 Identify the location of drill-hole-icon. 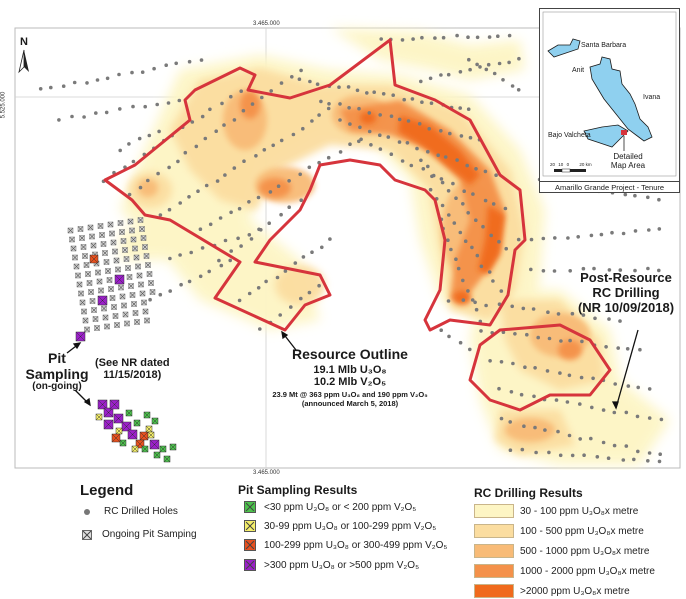
(87, 511).